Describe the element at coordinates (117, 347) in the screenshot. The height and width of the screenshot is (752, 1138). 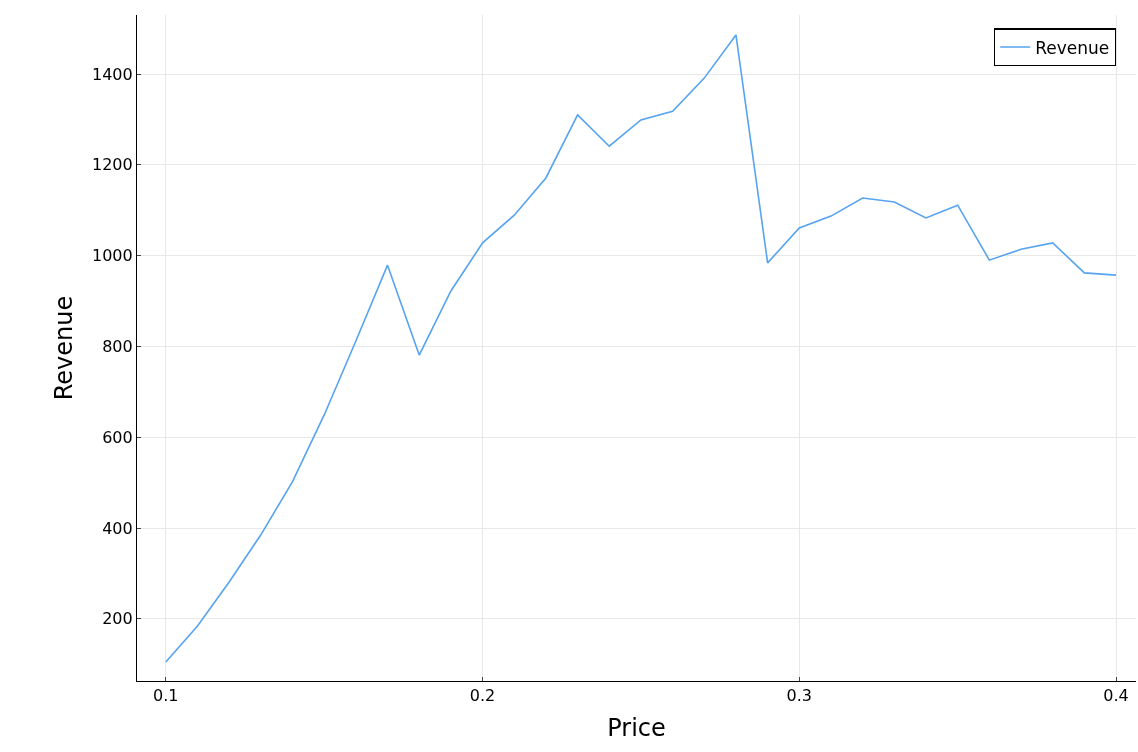
I see `y-tick-label: 800` at that location.